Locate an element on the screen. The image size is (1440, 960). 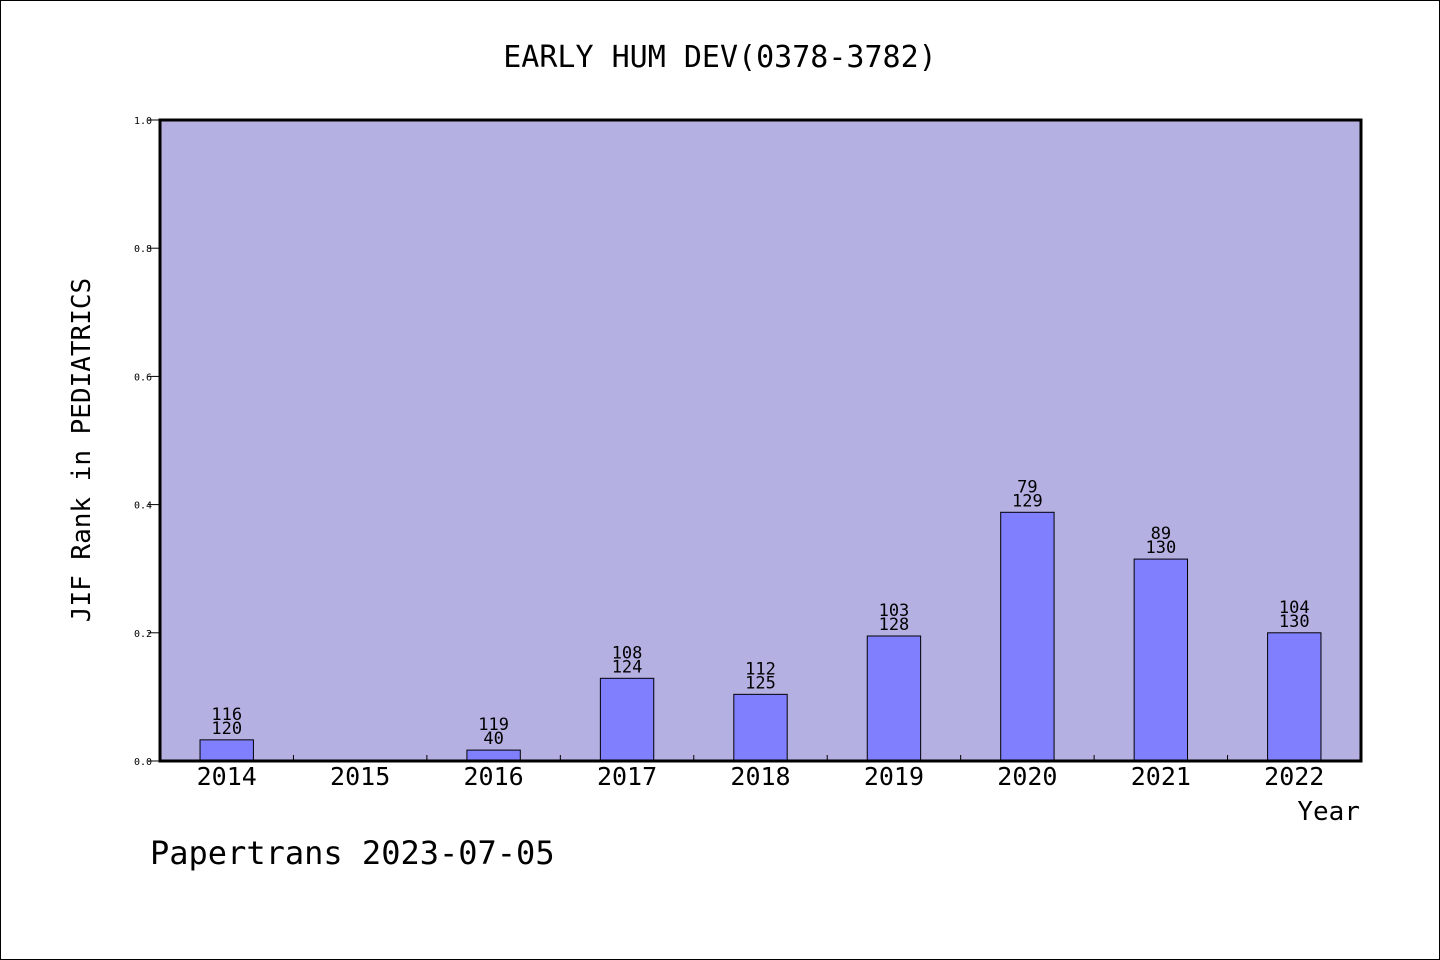
x-tick-label: 2021 is located at coordinates (1161, 776).